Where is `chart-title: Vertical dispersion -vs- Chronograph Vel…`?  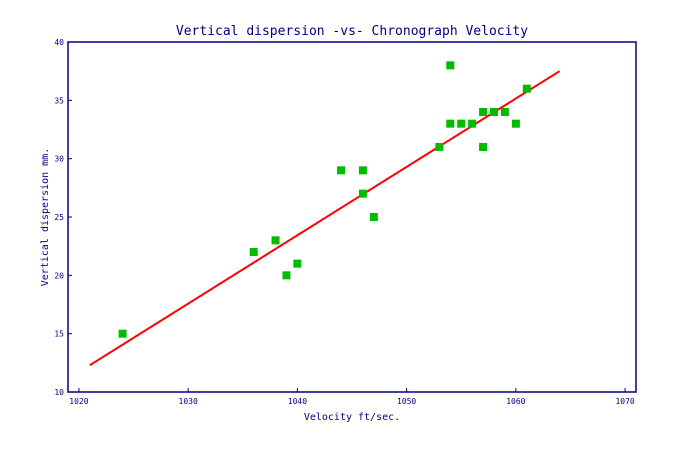
chart-title: Vertical dispersion -vs- Chronograph Vel… is located at coordinates (352, 31).